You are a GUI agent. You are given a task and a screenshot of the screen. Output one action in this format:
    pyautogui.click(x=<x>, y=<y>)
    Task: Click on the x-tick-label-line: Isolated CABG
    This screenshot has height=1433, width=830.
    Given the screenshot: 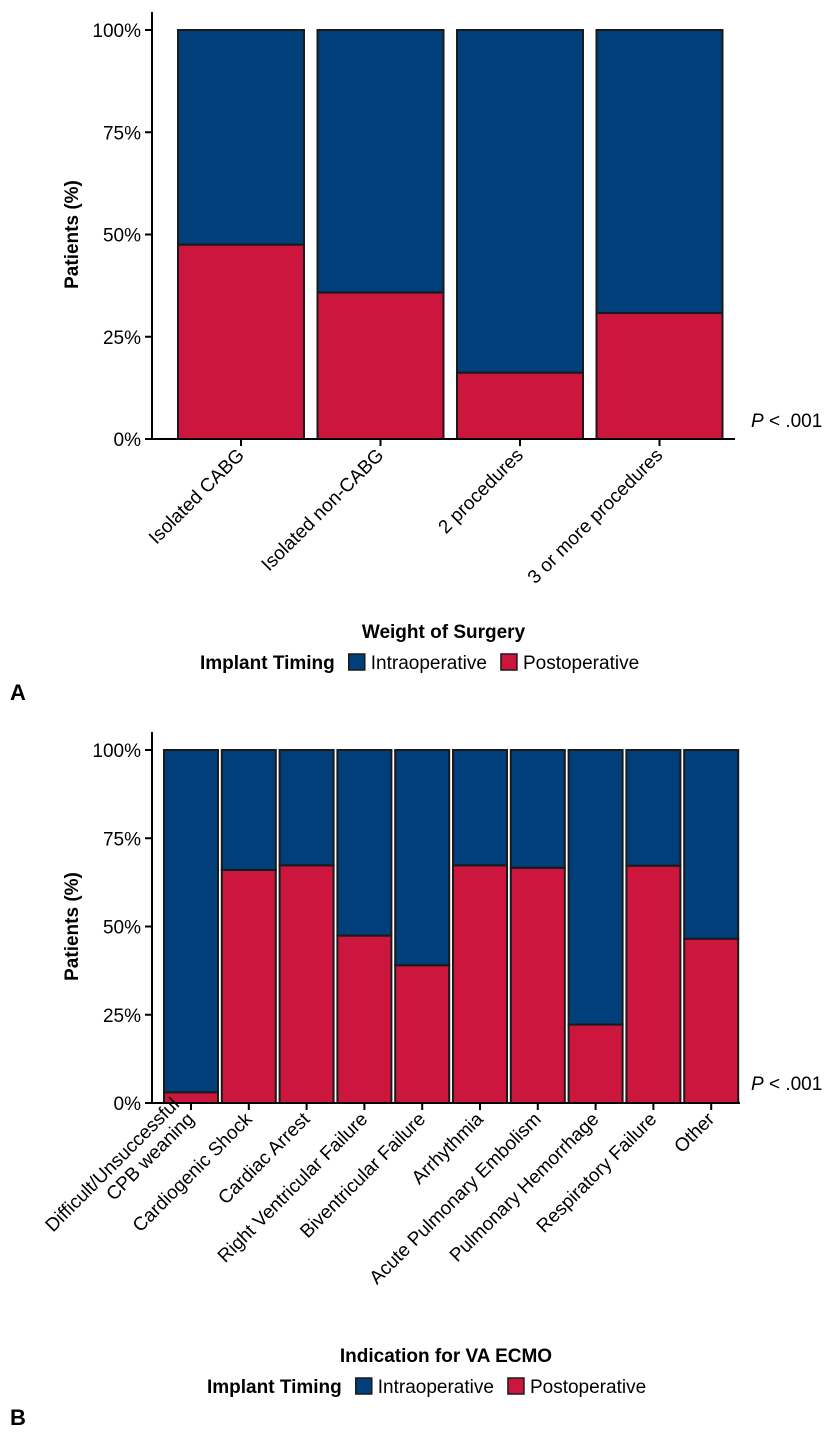 What is the action you would take?
    pyautogui.click(x=197, y=497)
    